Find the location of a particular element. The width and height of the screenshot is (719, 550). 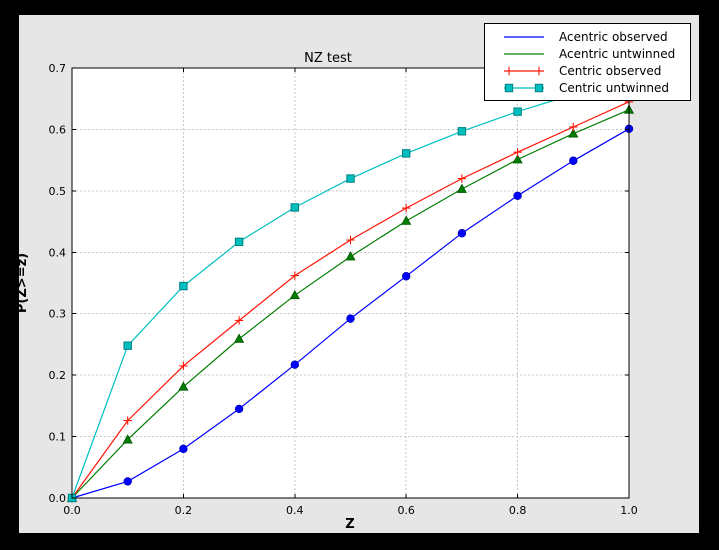

legend-label: Acentric untwinned is located at coordinates (617, 53).